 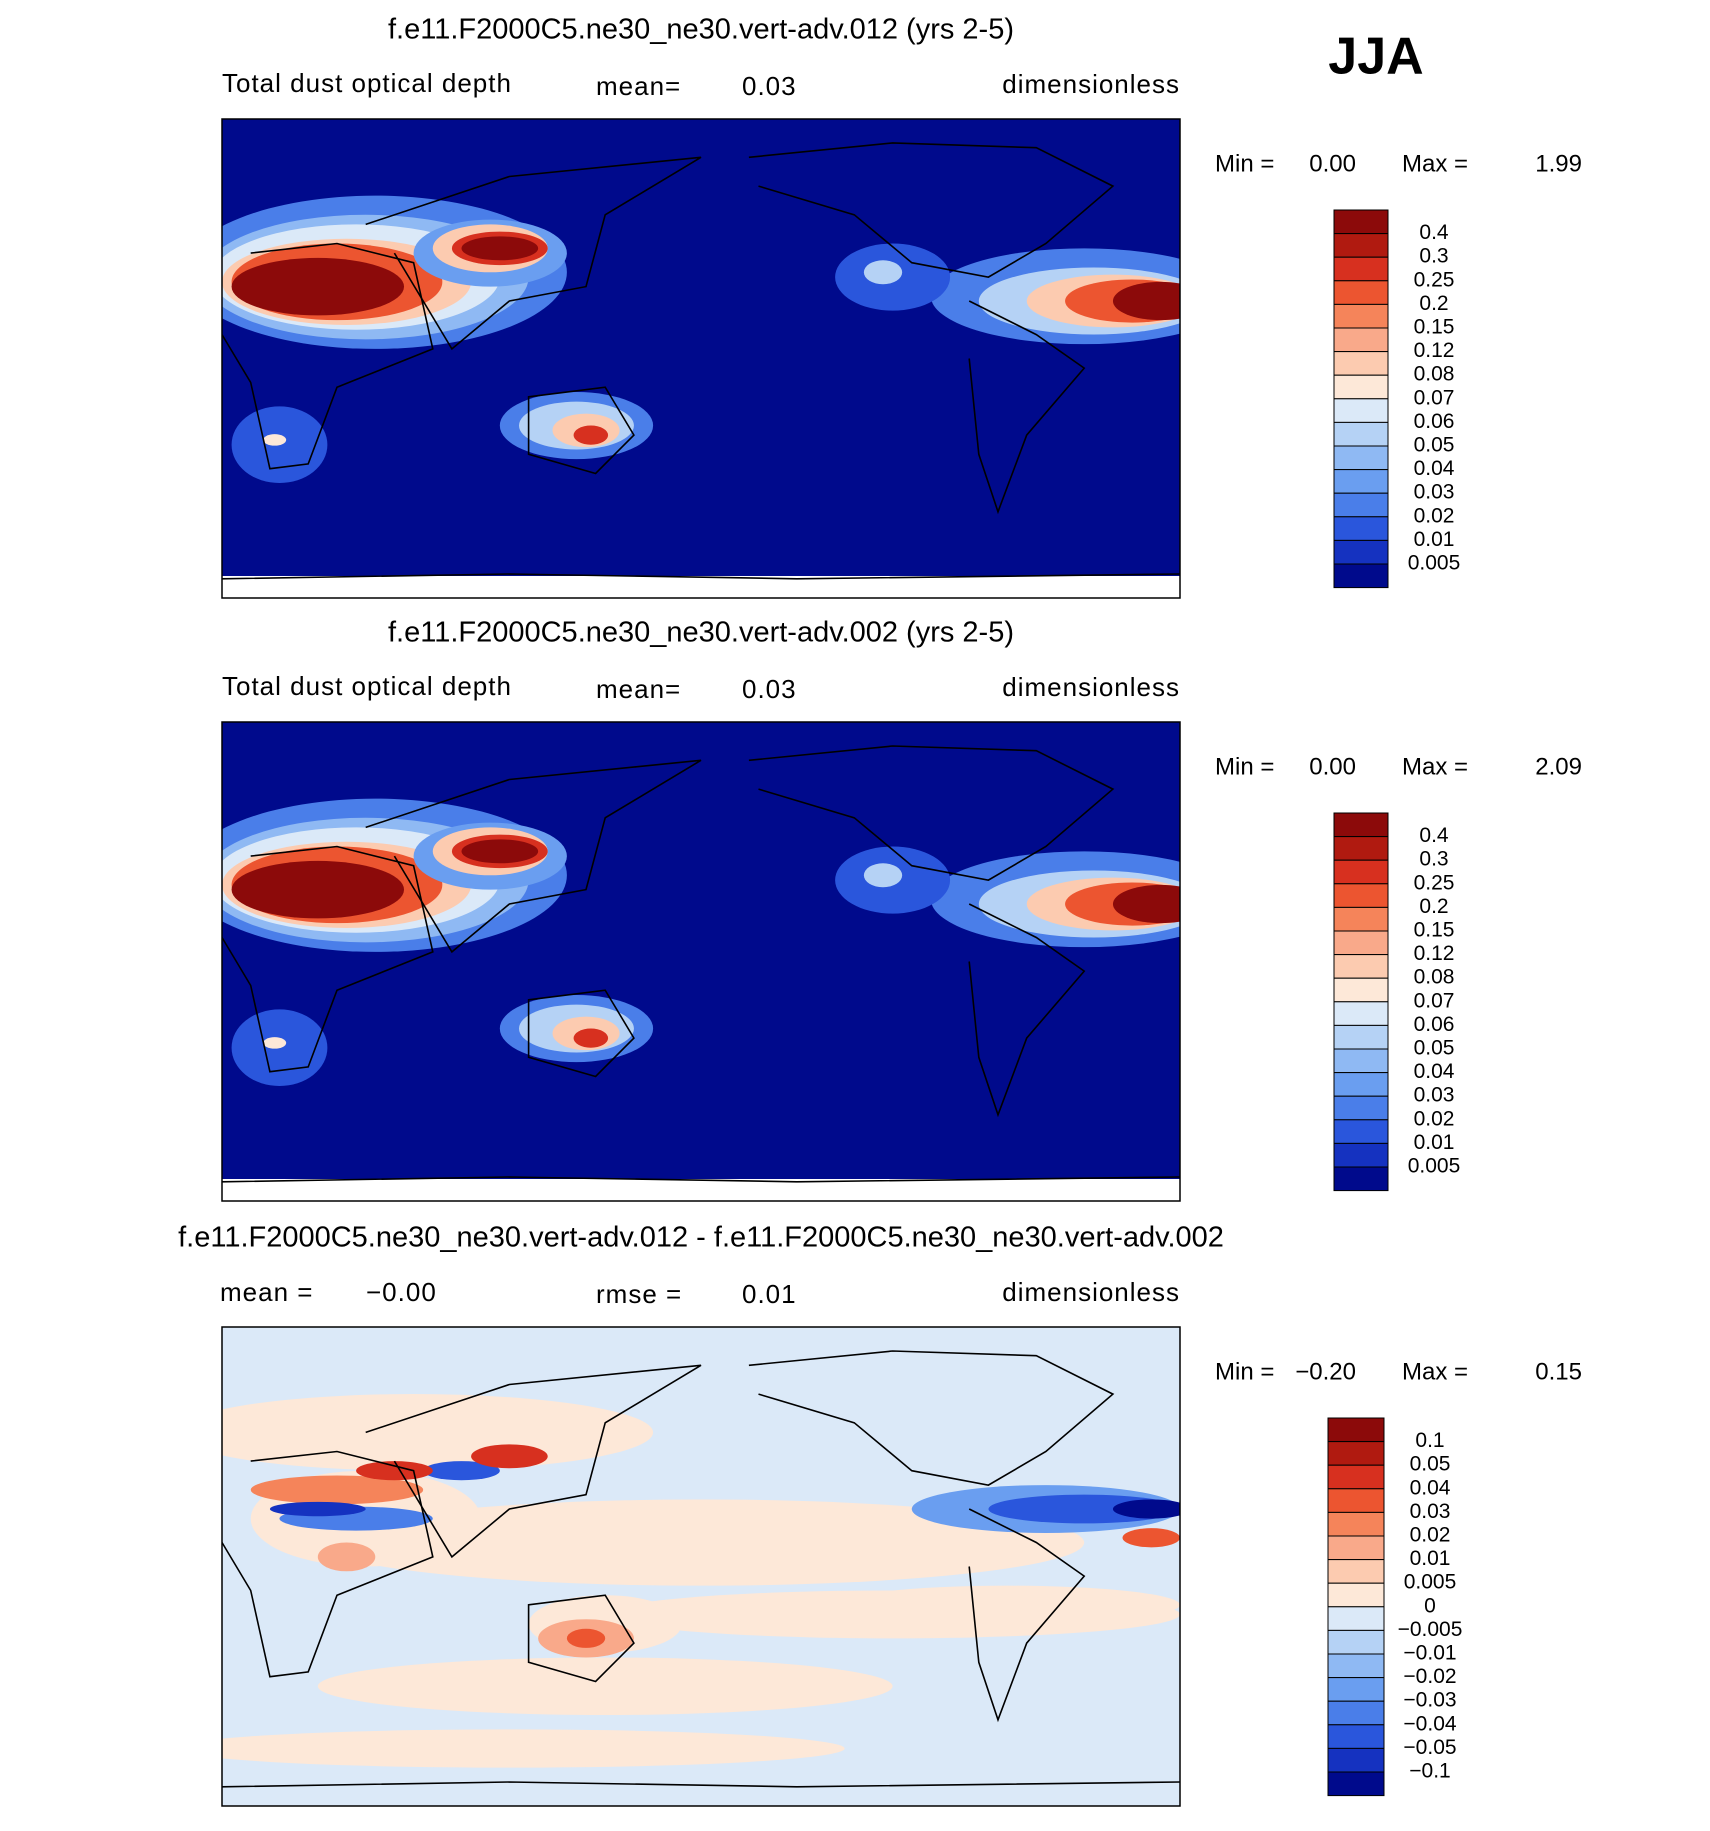 I want to click on season-label: JJA, so click(x=1375, y=57).